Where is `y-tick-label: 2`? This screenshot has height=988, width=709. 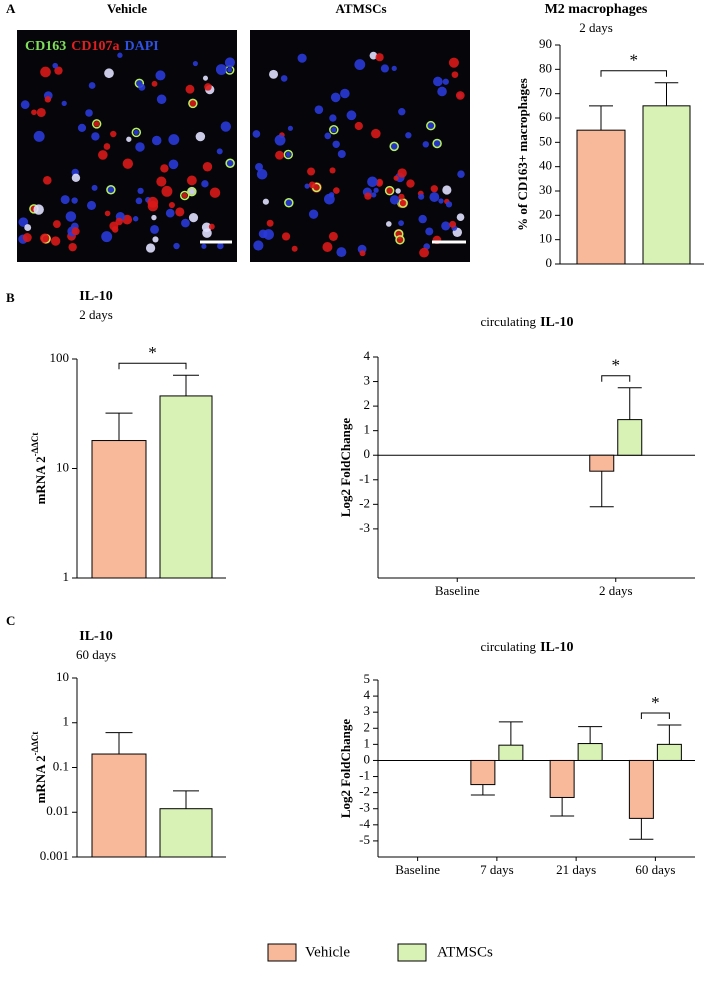 y-tick-label: 2 is located at coordinates (367, 404).